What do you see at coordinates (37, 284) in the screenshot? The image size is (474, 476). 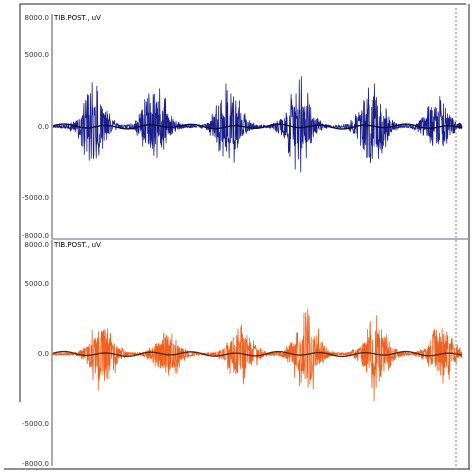 I see `channel-2-tick-5000: 5000.0` at bounding box center [37, 284].